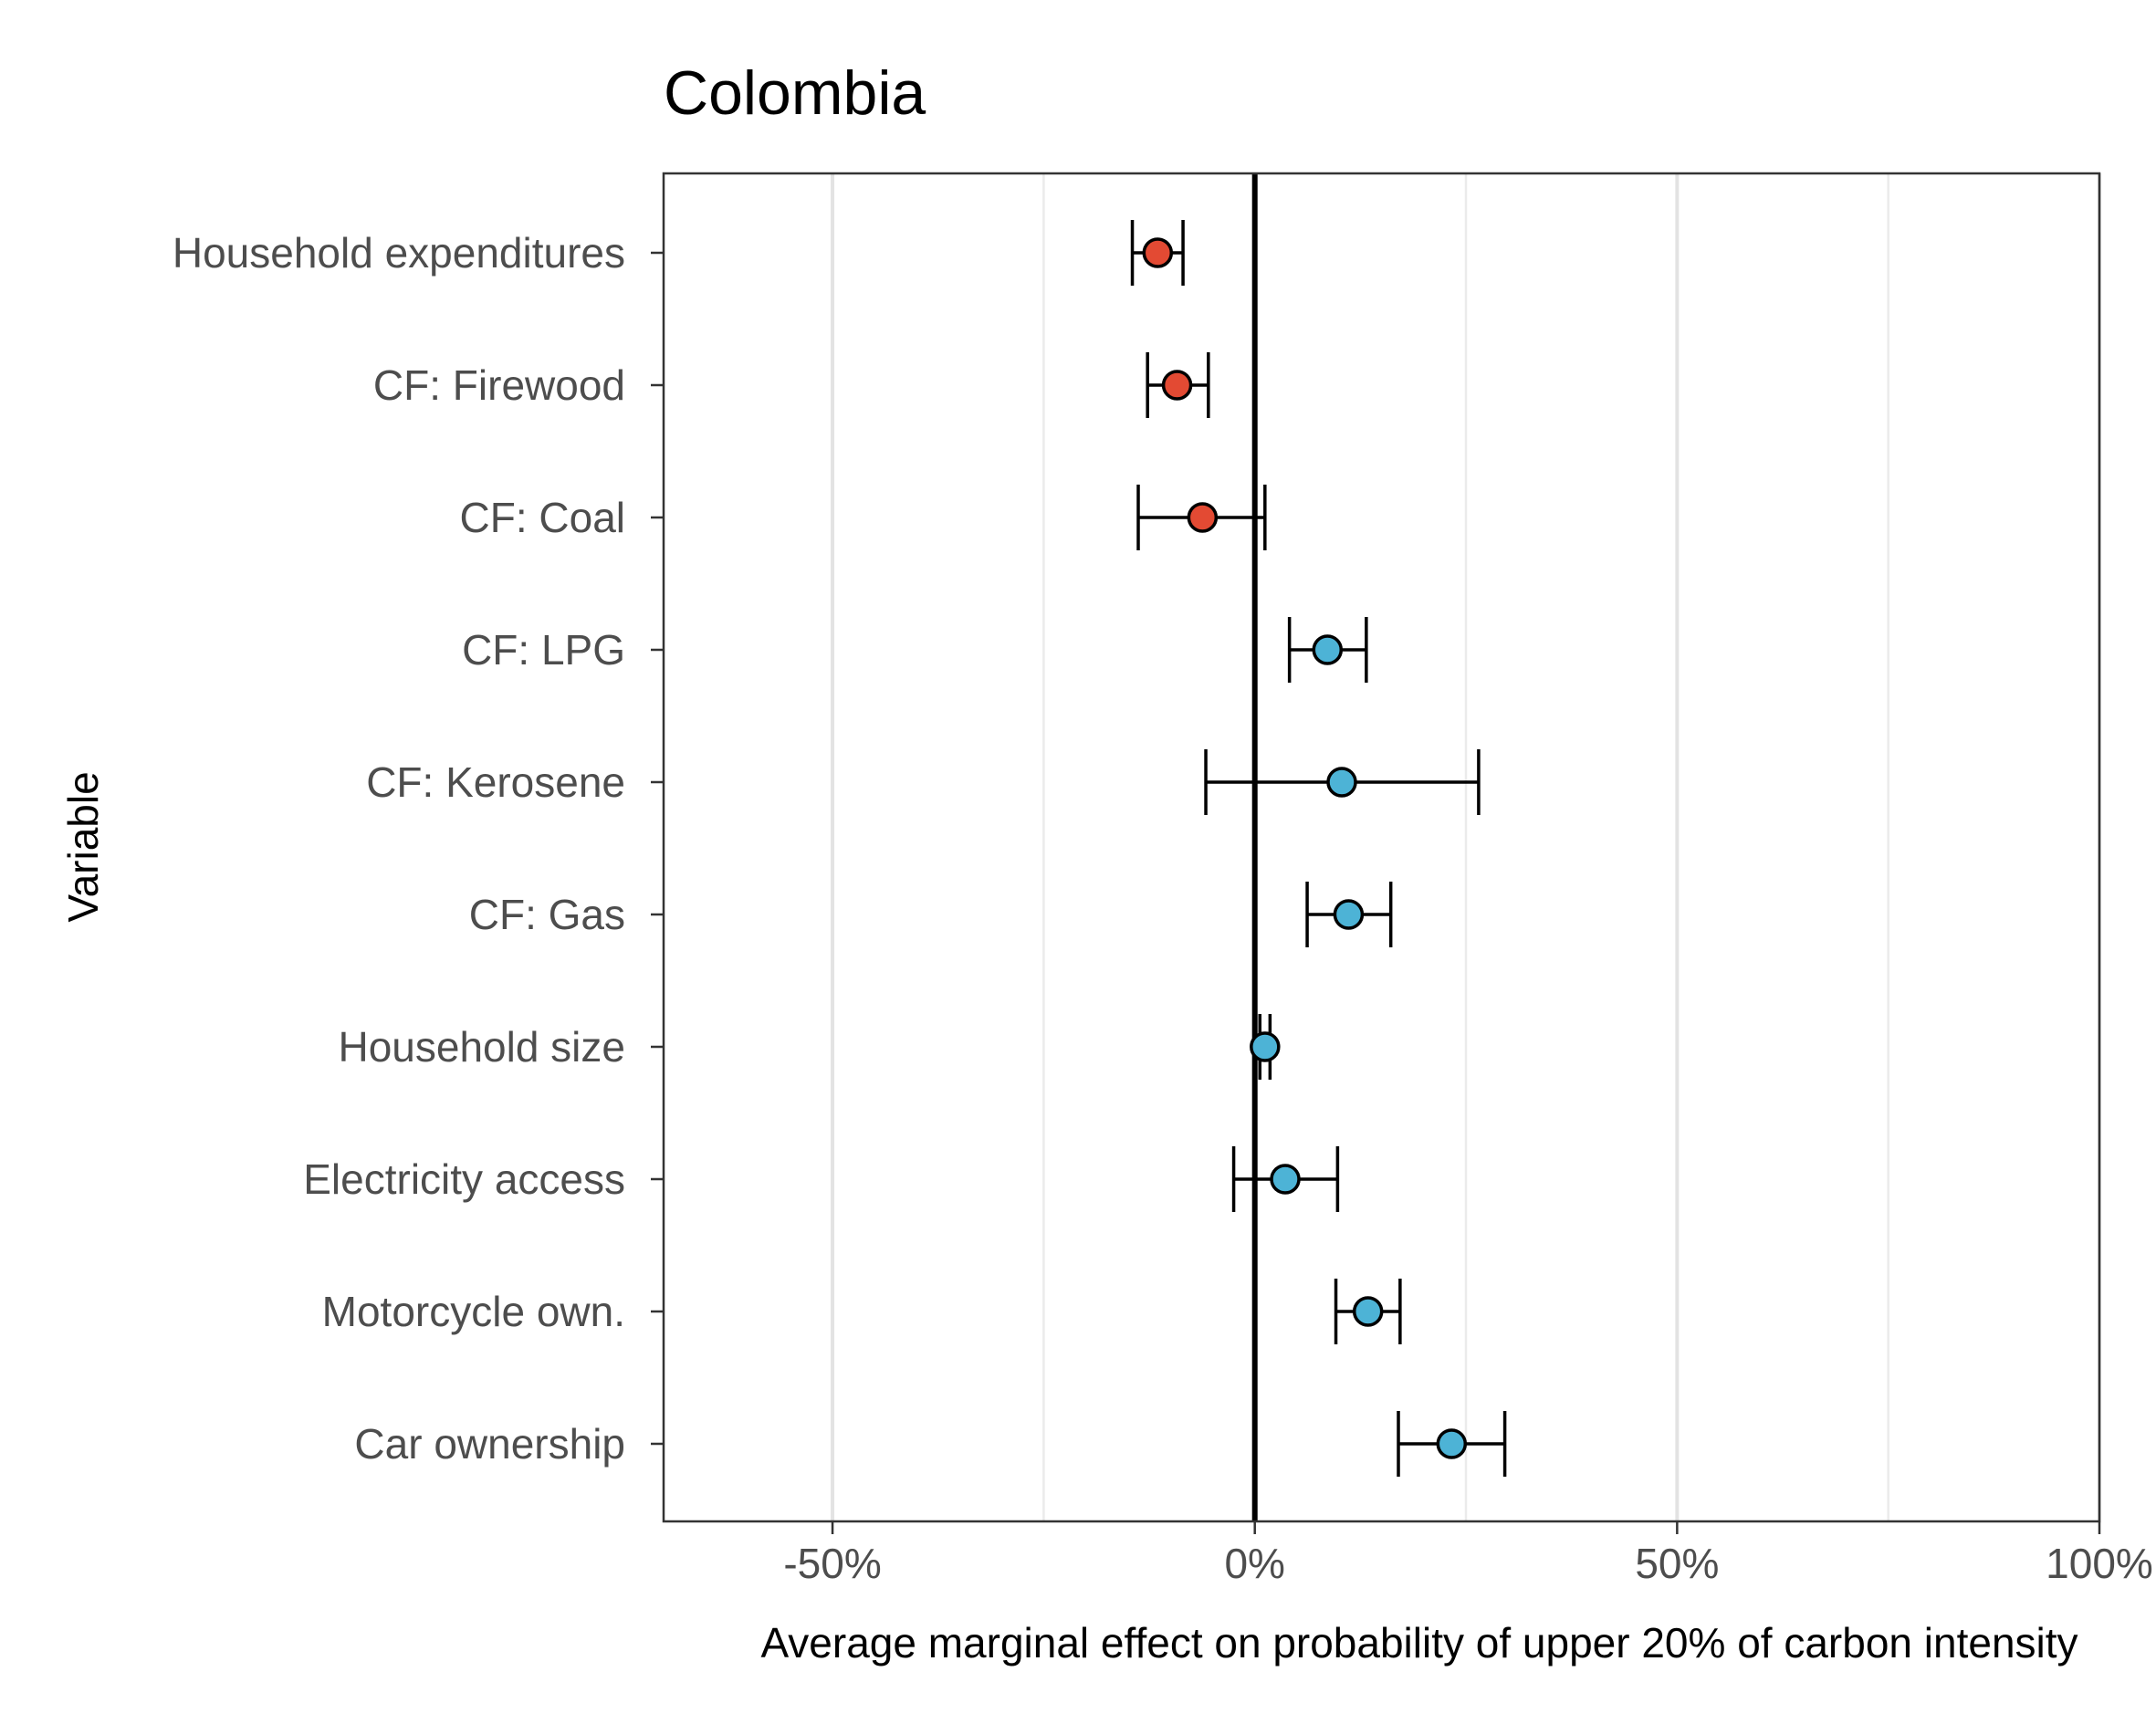  I want to click on chart-title: Colombia, so click(795, 93).